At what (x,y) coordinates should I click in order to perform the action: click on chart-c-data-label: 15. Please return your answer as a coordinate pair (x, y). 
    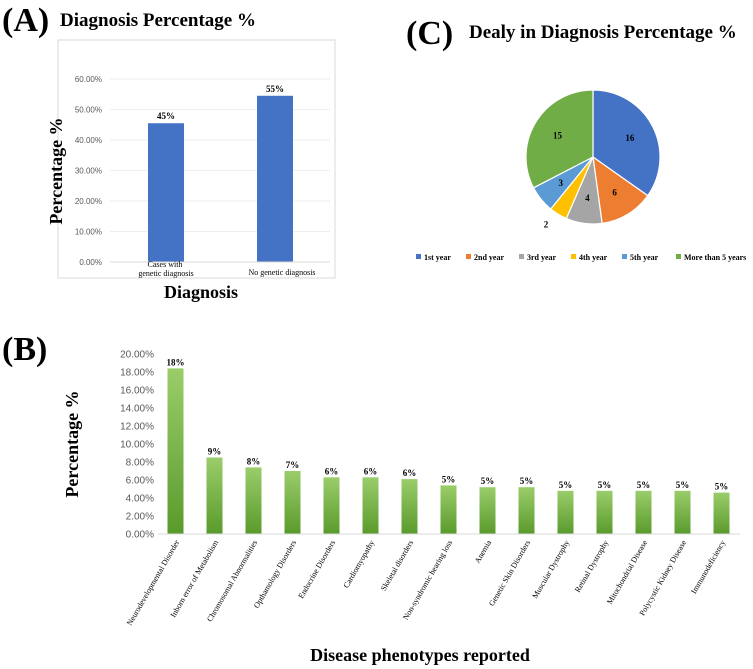
    Looking at the image, I should click on (558, 135).